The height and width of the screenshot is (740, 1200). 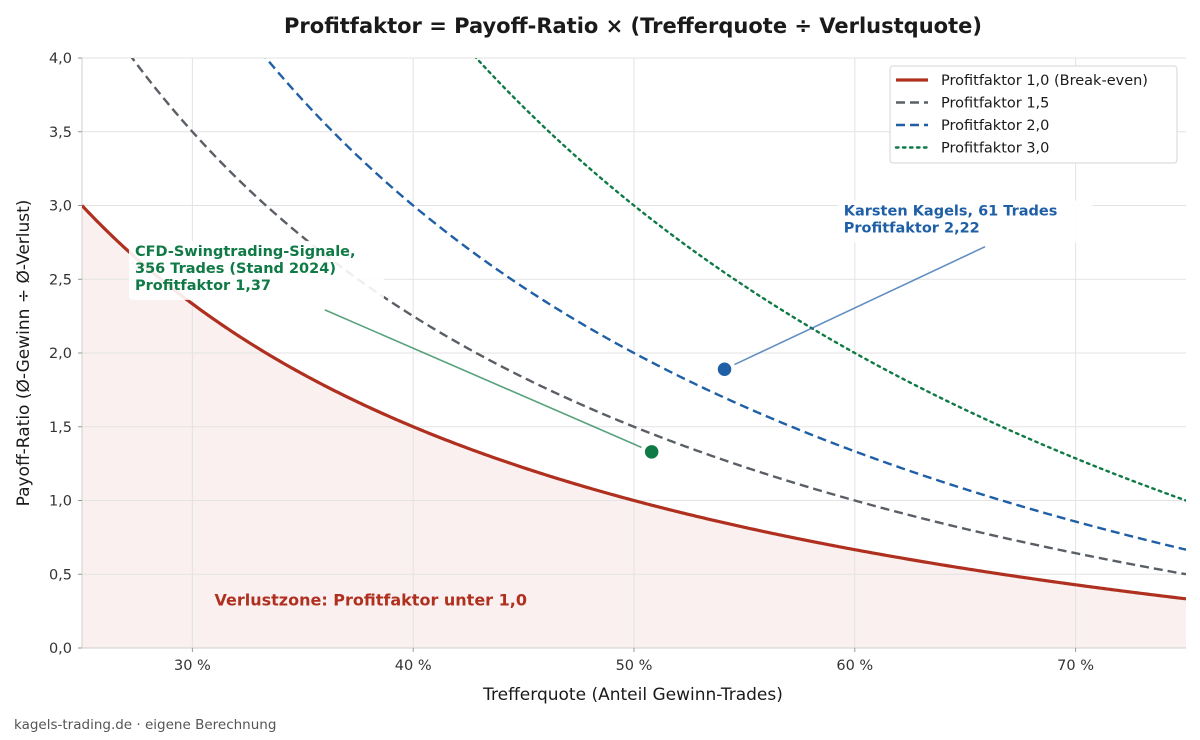 What do you see at coordinates (632, 695) in the screenshot?
I see `x-axis-label: Trefferquote (Anteil Gewinn-Trades)` at bounding box center [632, 695].